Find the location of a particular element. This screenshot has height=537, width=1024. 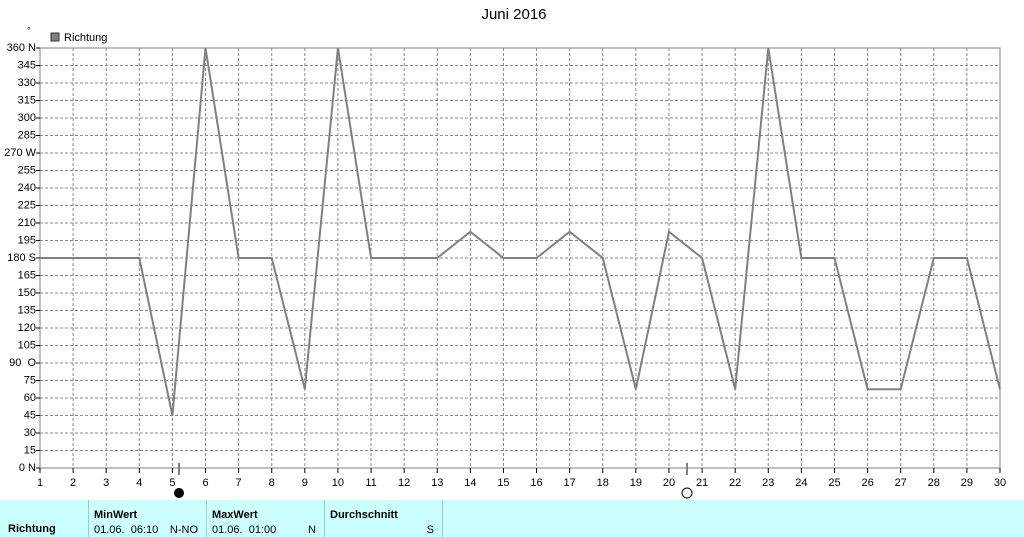

y-tick-label: 180 S is located at coordinates (21, 258).